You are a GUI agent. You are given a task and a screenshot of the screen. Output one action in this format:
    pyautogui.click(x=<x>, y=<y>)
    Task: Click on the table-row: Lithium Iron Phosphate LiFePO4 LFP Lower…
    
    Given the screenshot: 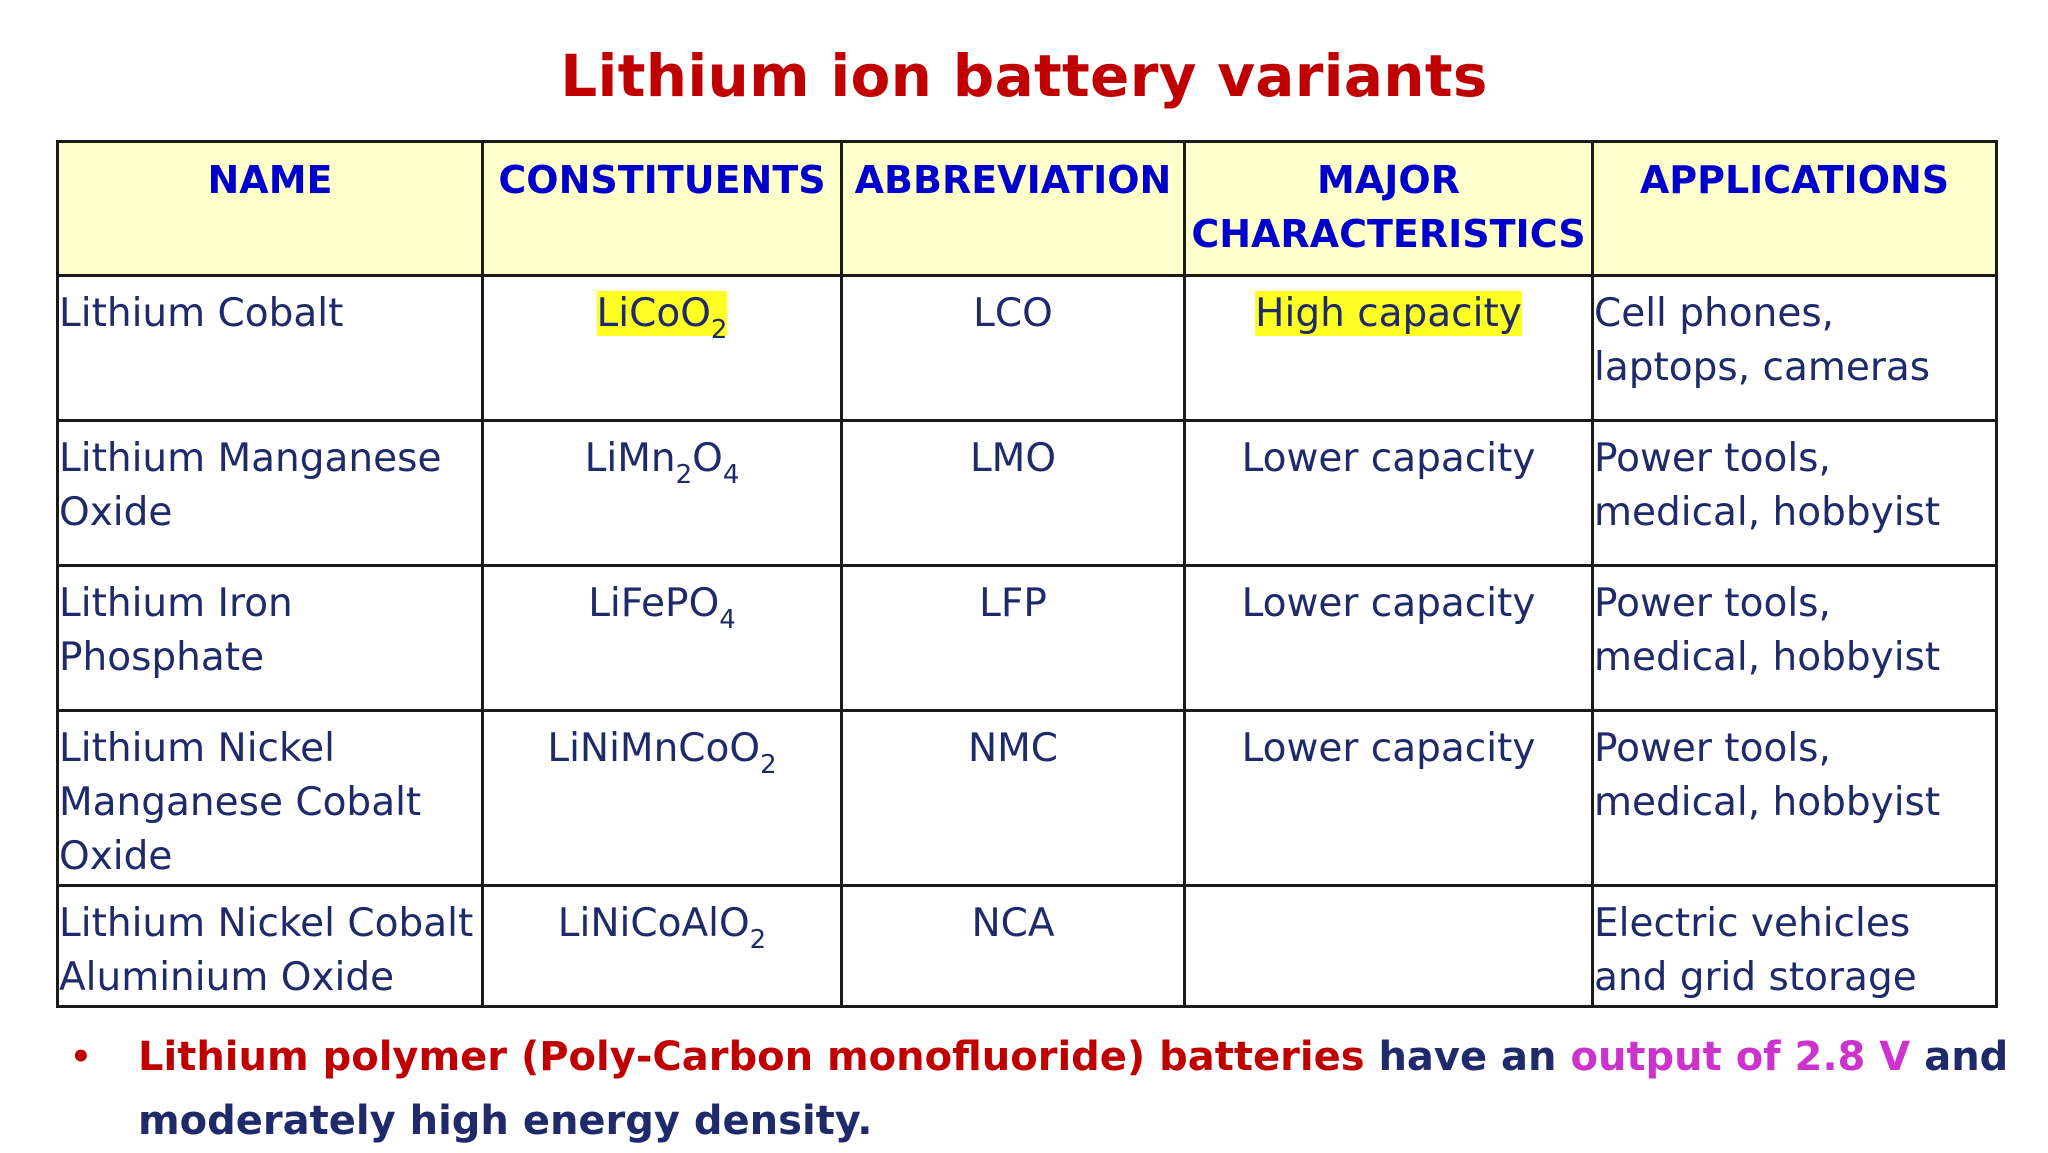 What is the action you would take?
    pyautogui.click(x=1027, y=638)
    